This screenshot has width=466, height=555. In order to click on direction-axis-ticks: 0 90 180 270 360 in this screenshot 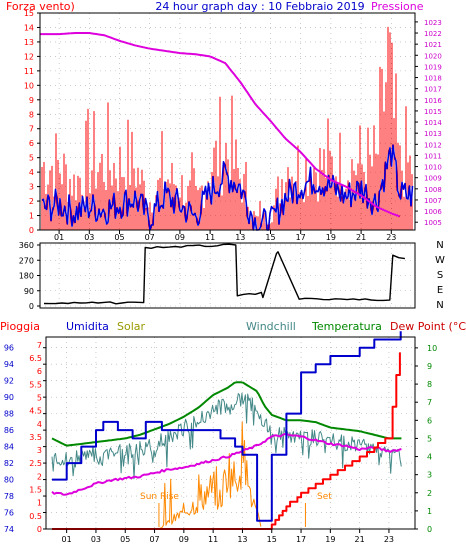, I will do `click(29, 276)`.